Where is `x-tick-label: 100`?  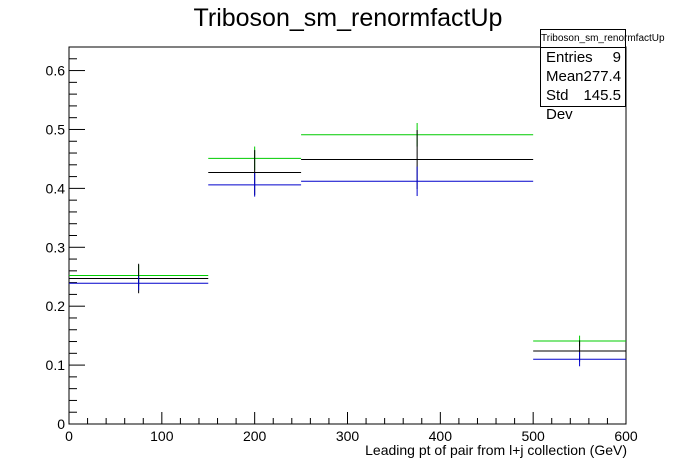
x-tick-label: 100 is located at coordinates (162, 436).